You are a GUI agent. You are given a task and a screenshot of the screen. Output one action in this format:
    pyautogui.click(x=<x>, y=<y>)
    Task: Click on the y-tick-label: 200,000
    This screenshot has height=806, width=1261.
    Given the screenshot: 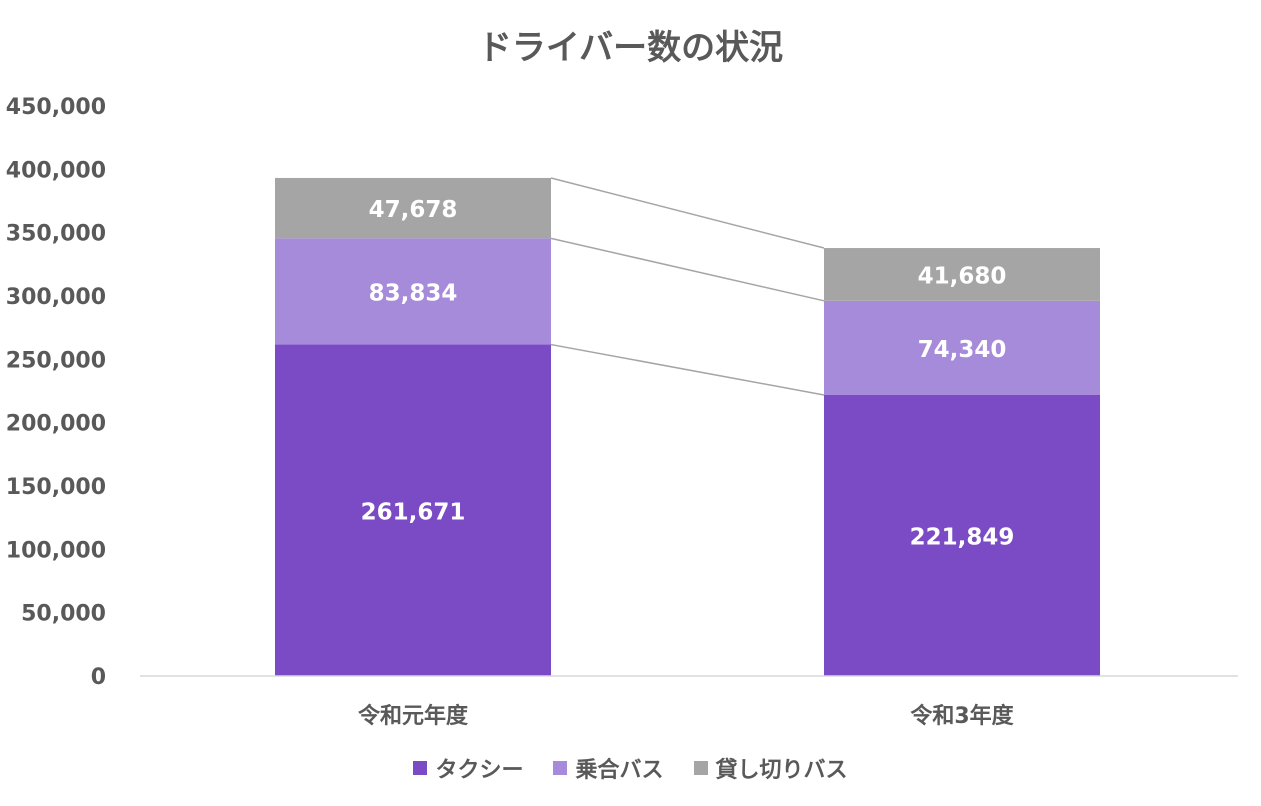 What is the action you would take?
    pyautogui.click(x=56, y=424)
    